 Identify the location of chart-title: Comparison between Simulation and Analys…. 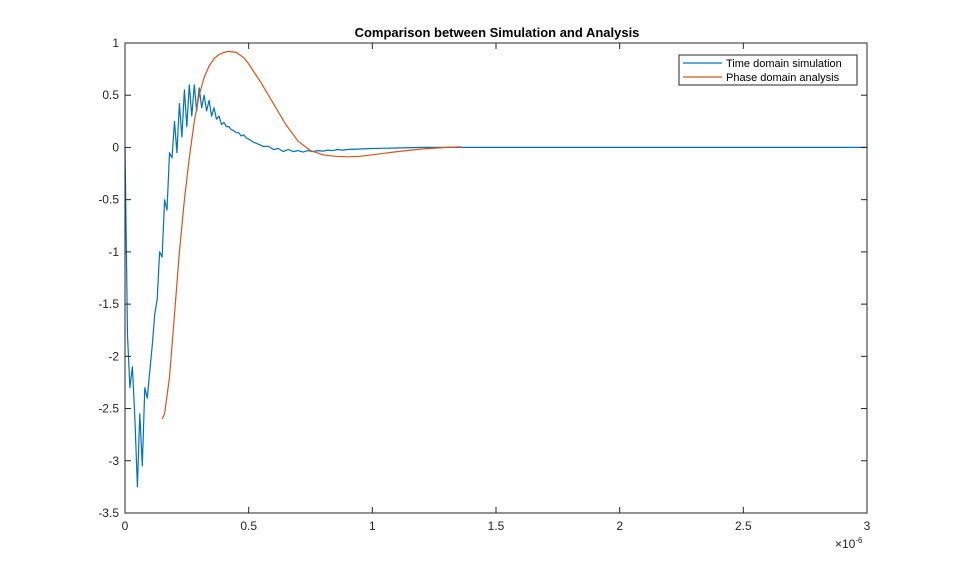
(497, 32).